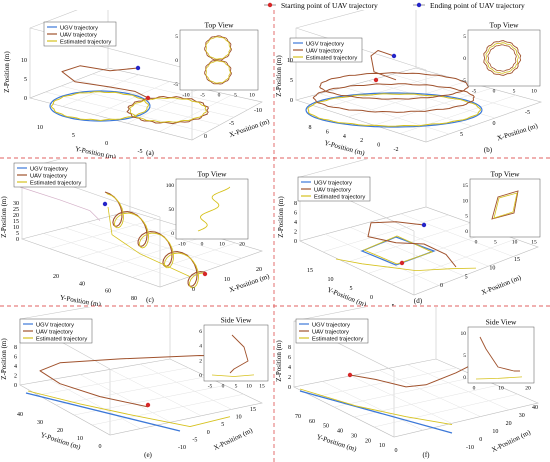 The width and height of the screenshot is (550, 462). Describe the element at coordinates (310, 128) in the screenshot. I see `y-tick: 8` at that location.